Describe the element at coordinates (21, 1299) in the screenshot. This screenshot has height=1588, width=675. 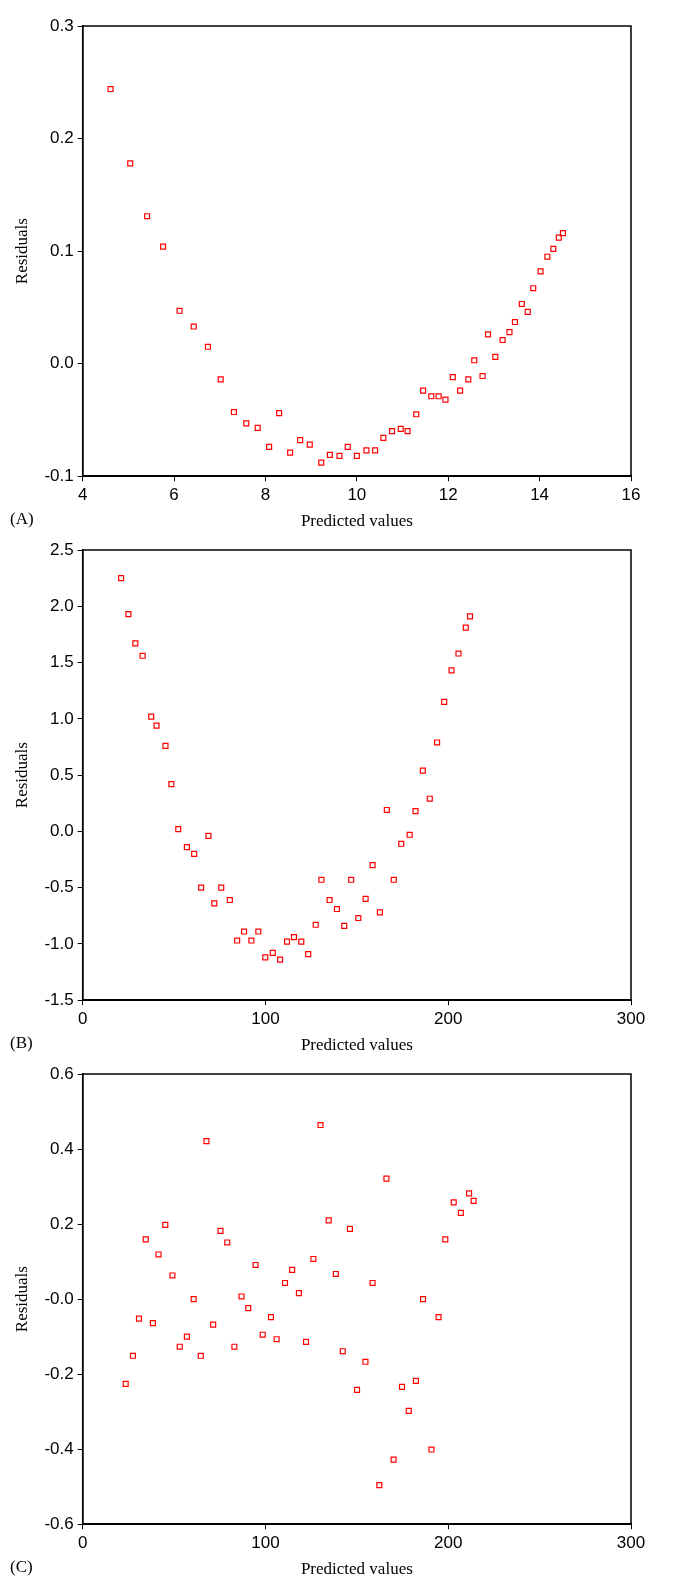
I see `y-axis-title: Residuals` at that location.